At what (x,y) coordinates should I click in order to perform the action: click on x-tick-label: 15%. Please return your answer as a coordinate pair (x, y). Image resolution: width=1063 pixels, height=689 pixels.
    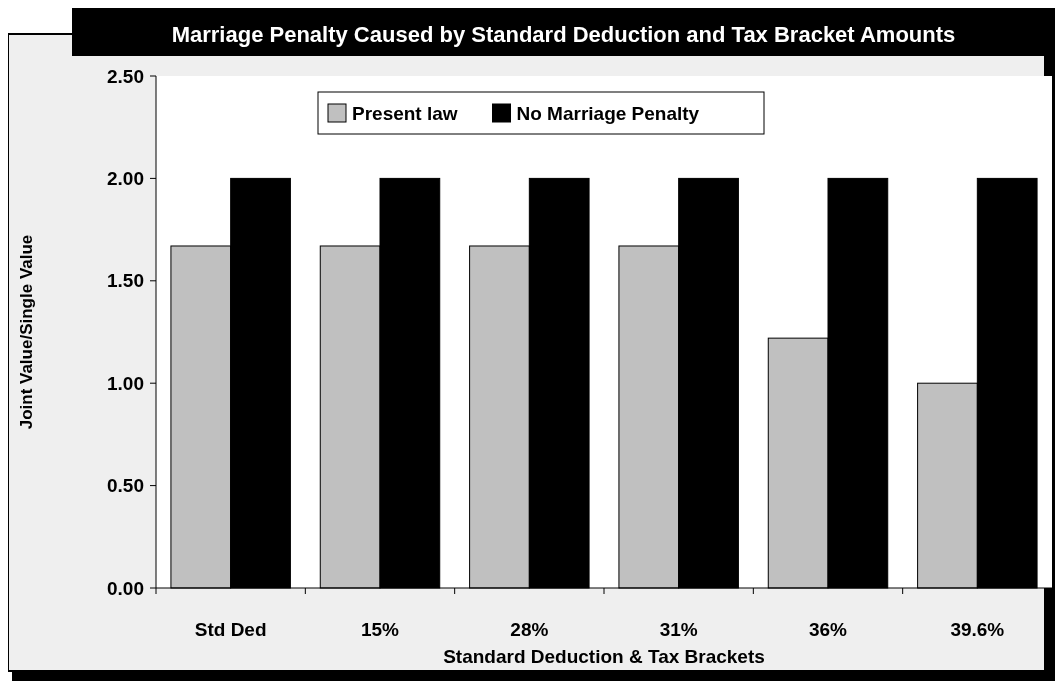
    Looking at the image, I should click on (380, 629).